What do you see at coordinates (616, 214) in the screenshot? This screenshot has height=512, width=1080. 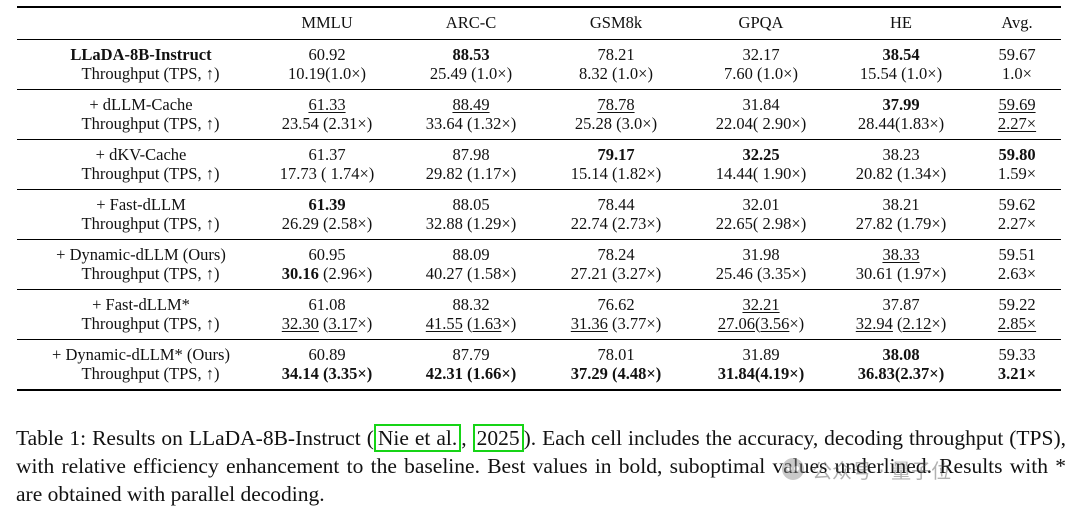 I see `cell-gsm8k: 78.44 22.74 (2.73×)` at bounding box center [616, 214].